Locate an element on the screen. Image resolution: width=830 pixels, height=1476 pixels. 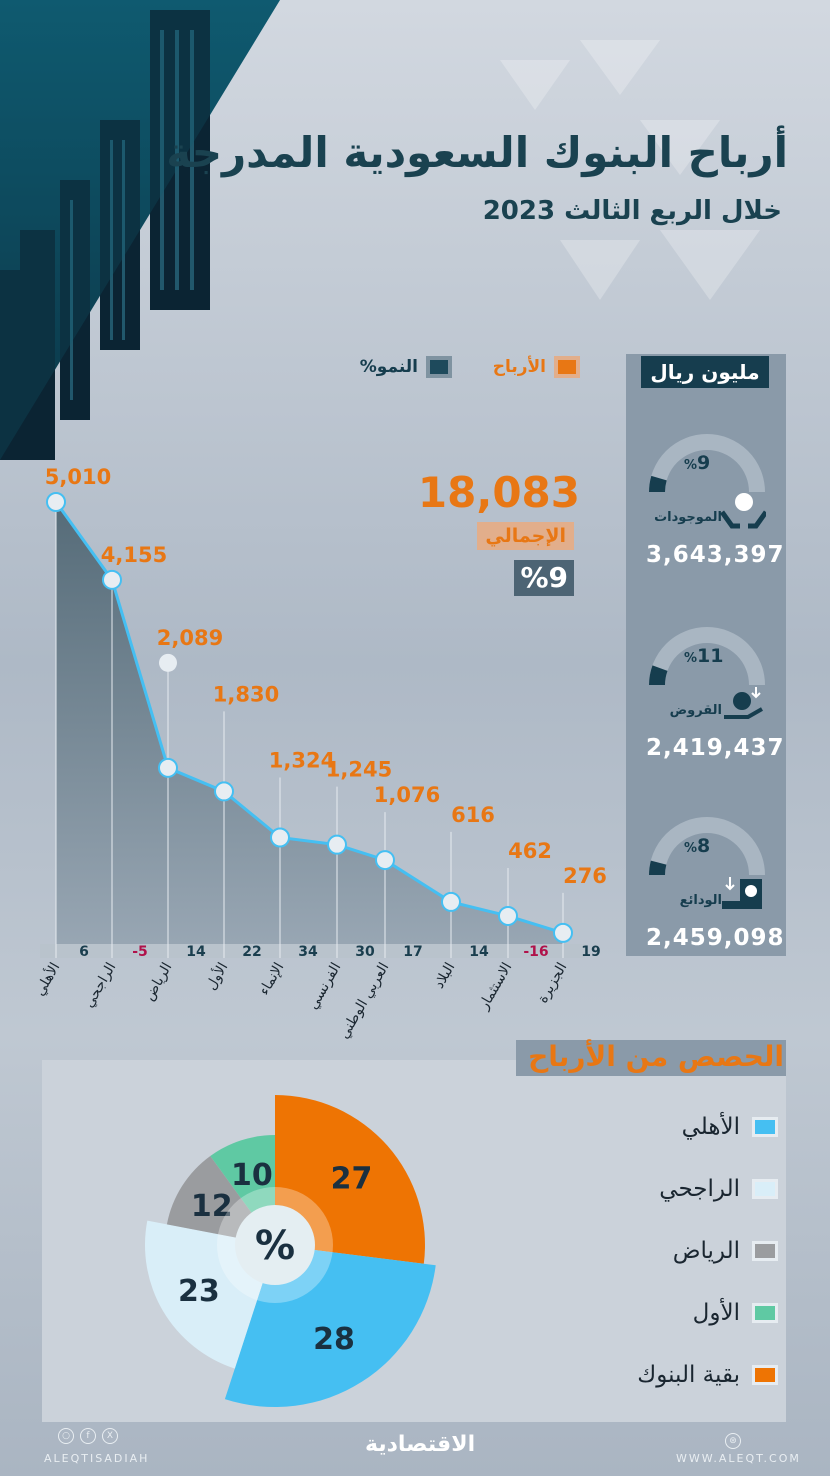
growth-value-label: 22 is located at coordinates (251, 952).